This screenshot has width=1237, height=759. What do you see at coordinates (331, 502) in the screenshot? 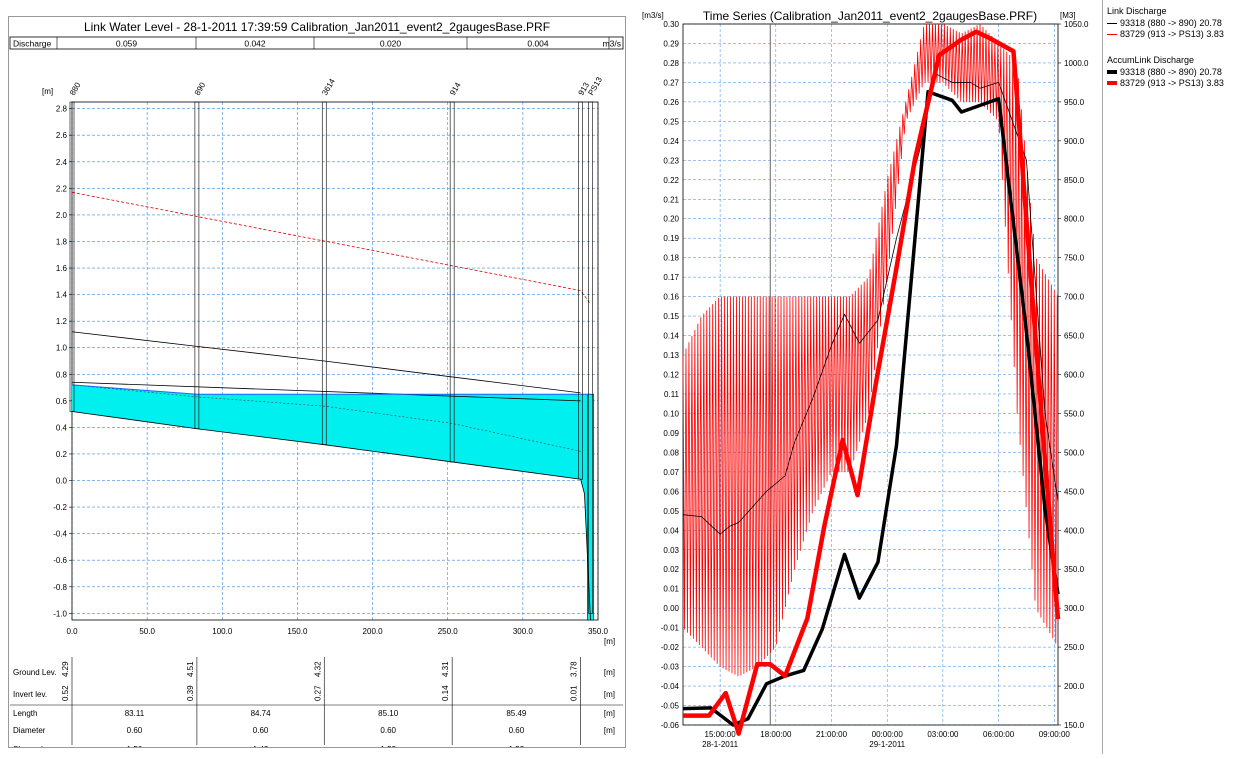
I see `water-fill` at bounding box center [331, 502].